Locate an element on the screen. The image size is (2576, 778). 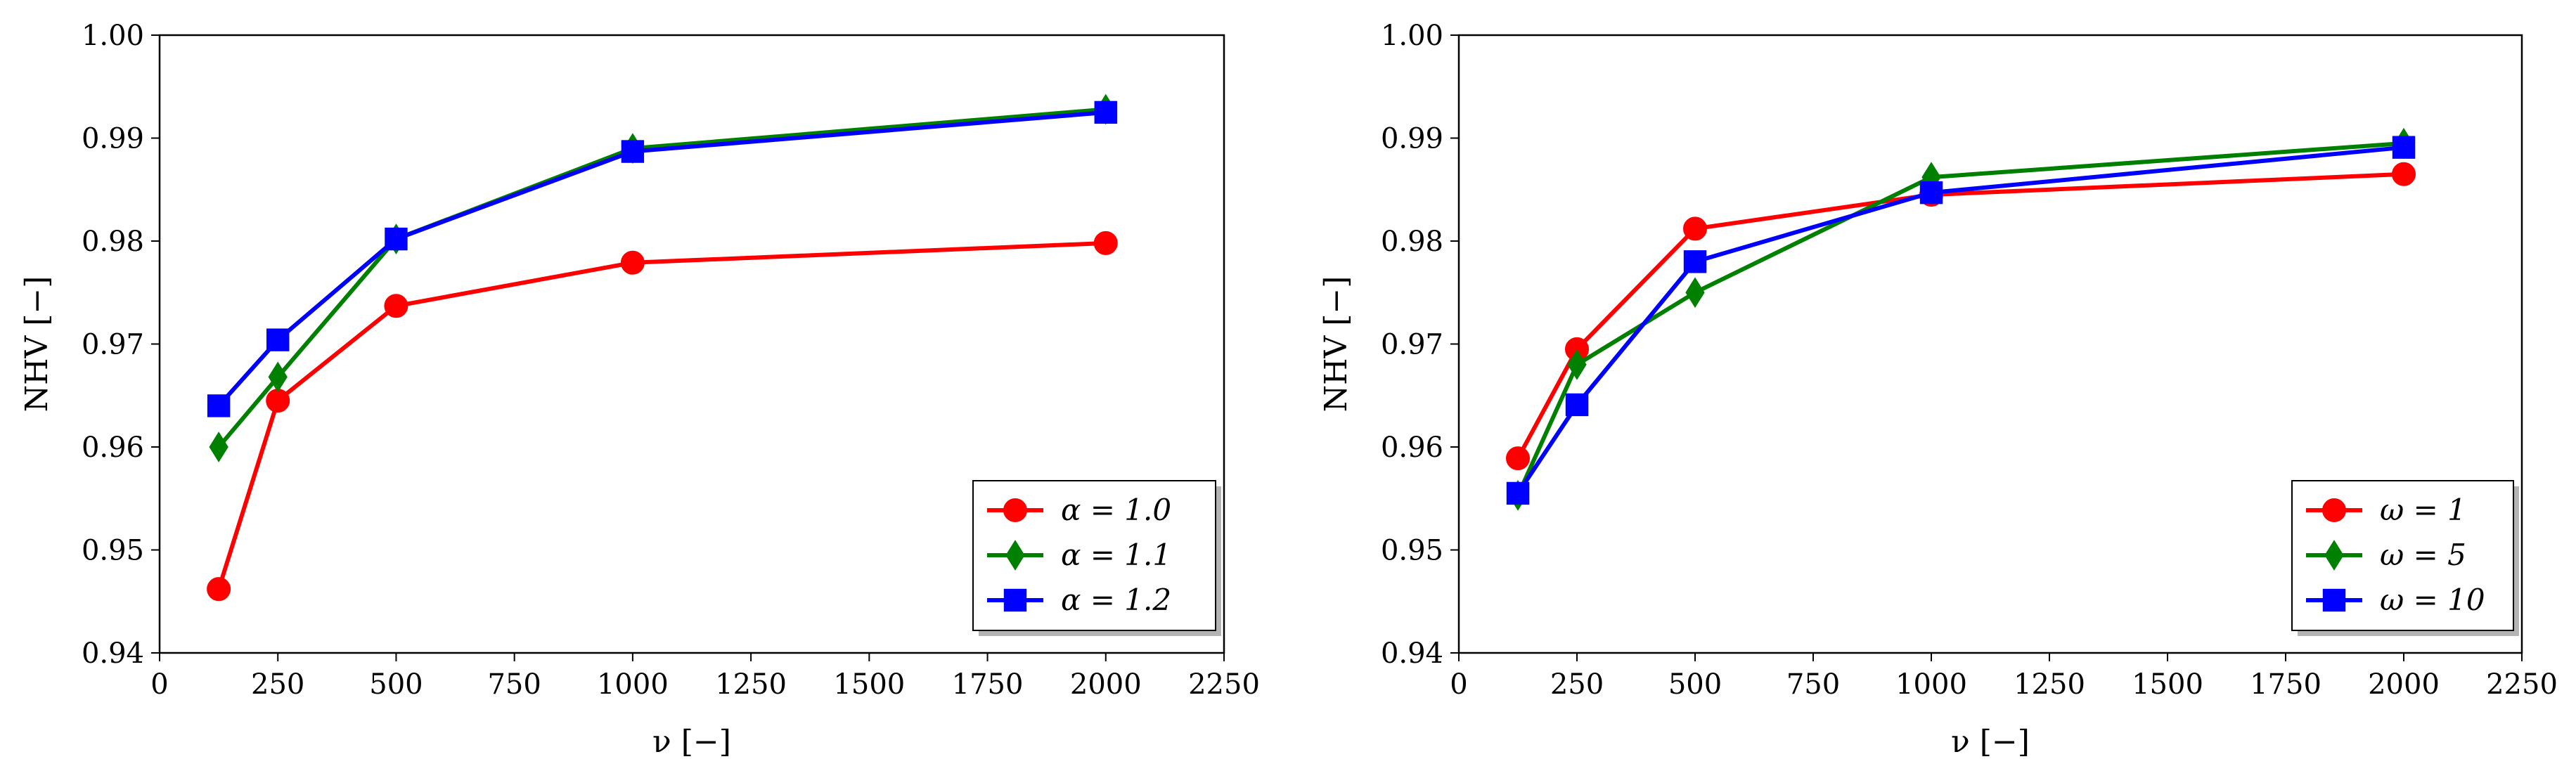
legend-label: α = 1.1 is located at coordinates (1116, 555).